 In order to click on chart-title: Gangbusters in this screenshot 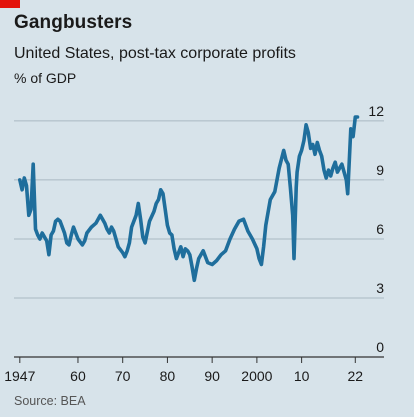, I will do `click(73, 22)`.